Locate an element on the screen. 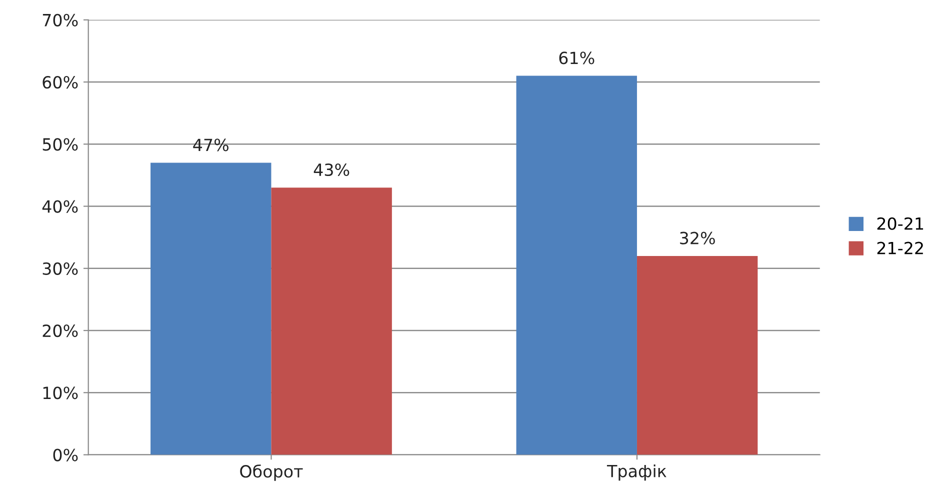  y-tick-label: 70% is located at coordinates (60, 20).